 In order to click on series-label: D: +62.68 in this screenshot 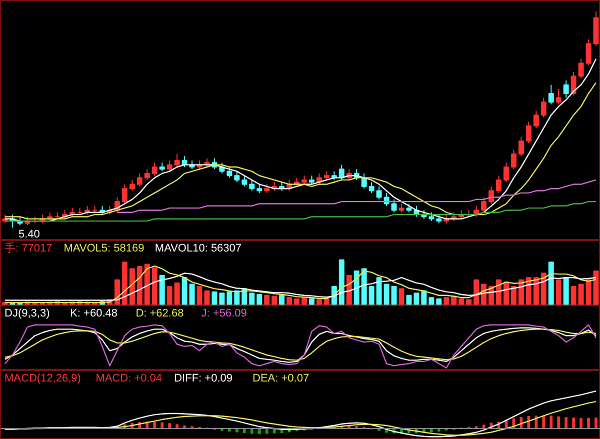, I will do `click(160, 314)`.